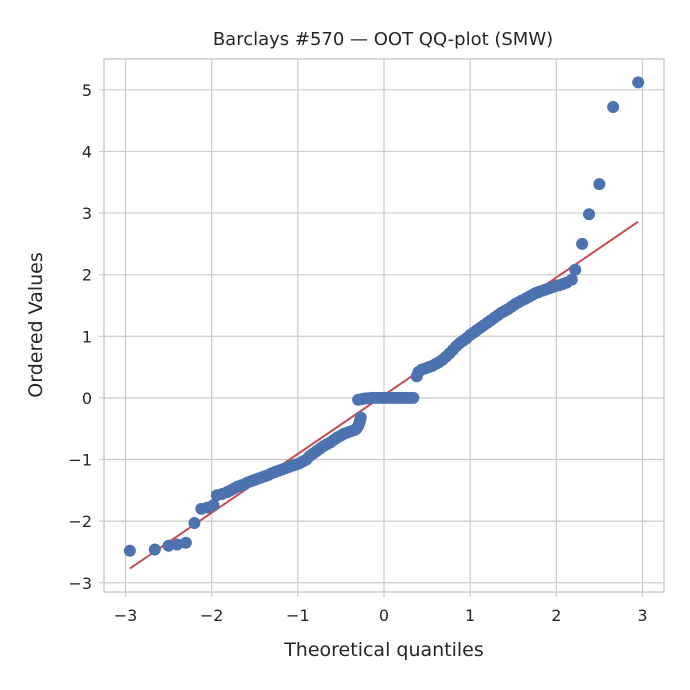 The height and width of the screenshot is (690, 690). Describe the element at coordinates (212, 615) in the screenshot. I see `x-tick-label: −2` at that location.